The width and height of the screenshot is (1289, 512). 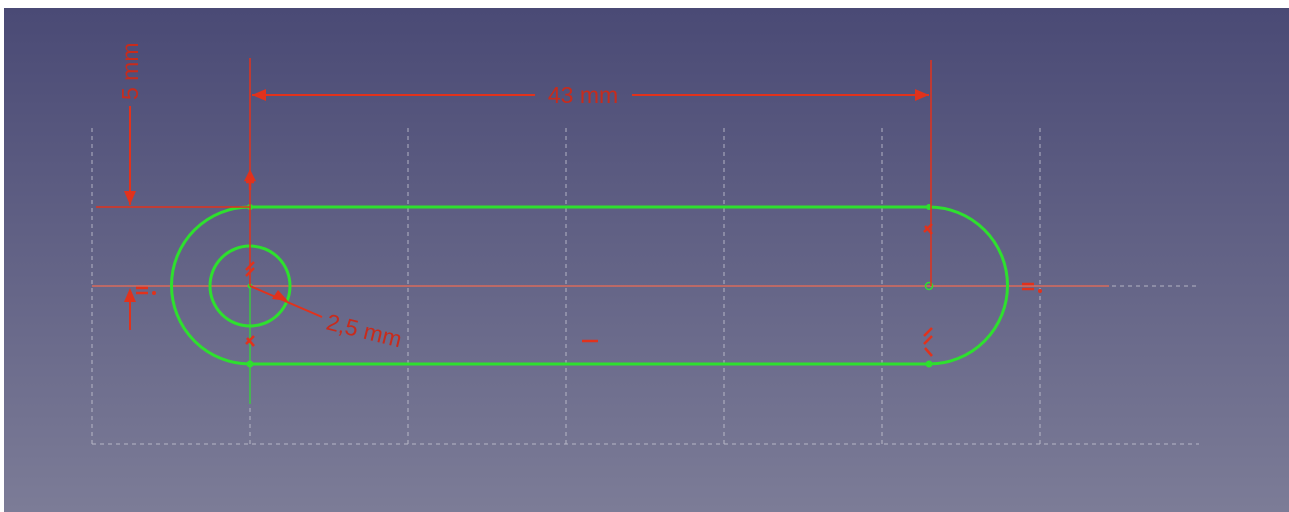 What do you see at coordinates (130, 72) in the screenshot?
I see `dimension-label-offset: 5 mm` at bounding box center [130, 72].